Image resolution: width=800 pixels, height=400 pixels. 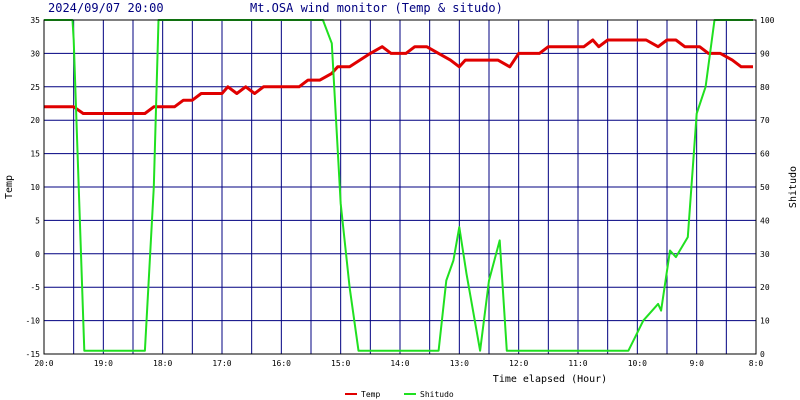 I want to click on y-tick-label-left: 35, so click(x=35, y=20).